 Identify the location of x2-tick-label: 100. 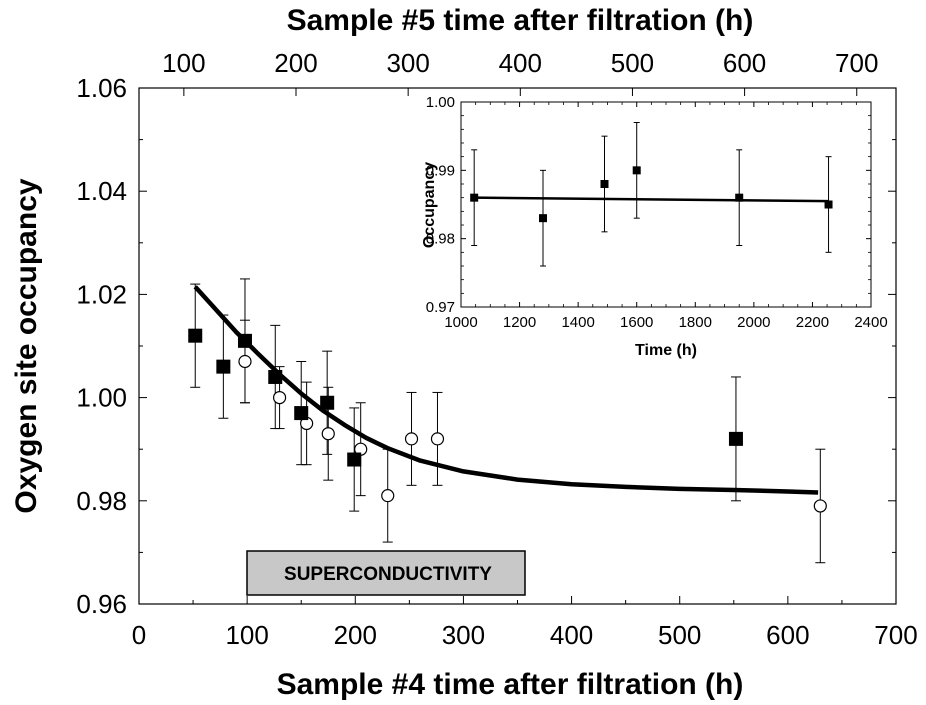
(183, 63).